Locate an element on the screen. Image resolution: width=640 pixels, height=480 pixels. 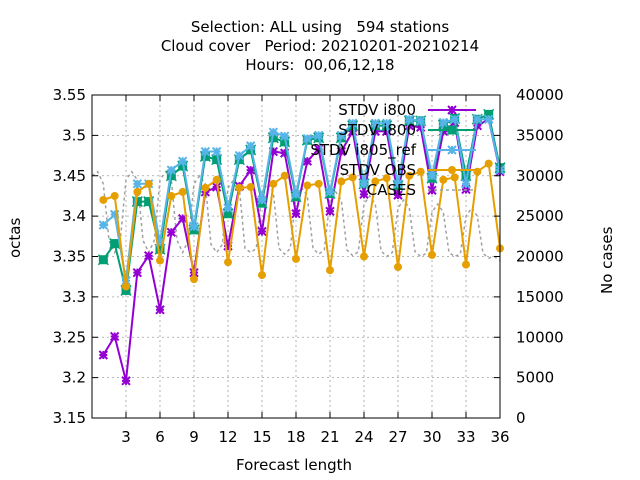
x-tick-label: 12 is located at coordinates (227, 437).